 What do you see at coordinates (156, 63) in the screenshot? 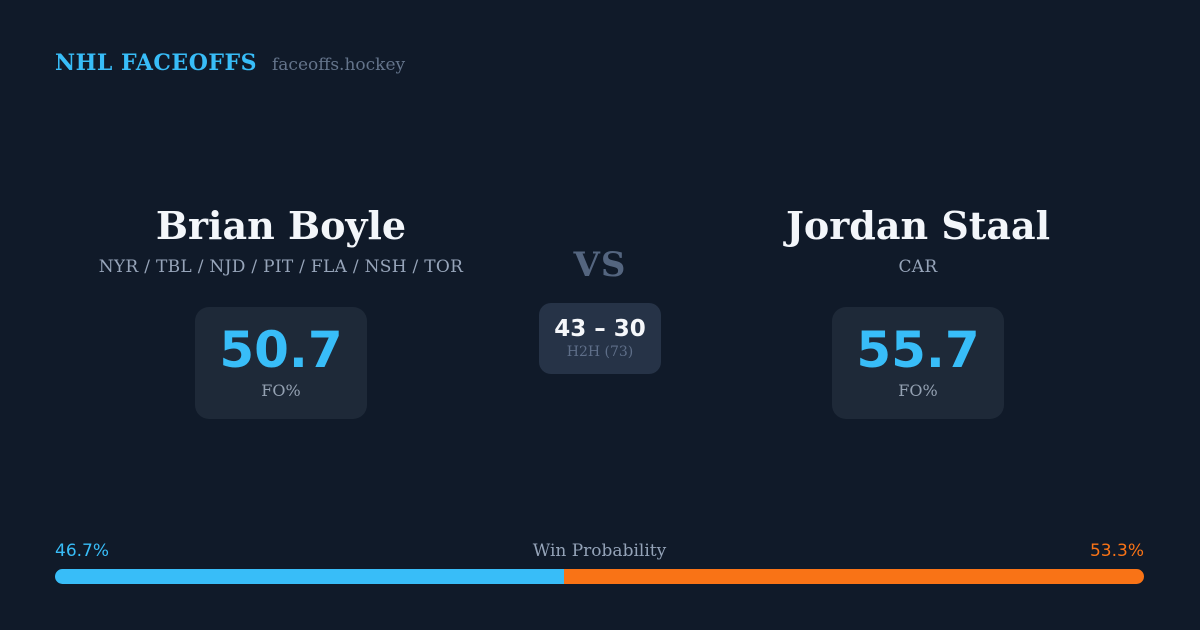
I see `brand-logo: NHL FACEOFFS` at bounding box center [156, 63].